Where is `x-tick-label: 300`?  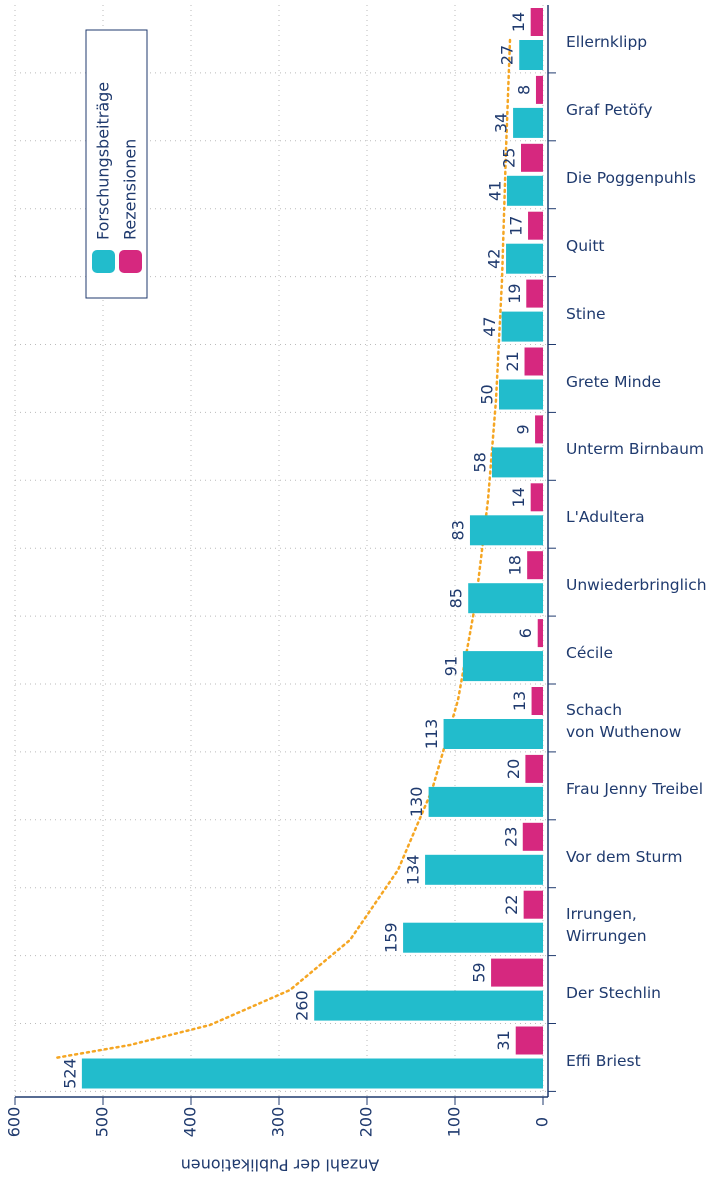
x-tick-label: 300 is located at coordinates (278, 1122).